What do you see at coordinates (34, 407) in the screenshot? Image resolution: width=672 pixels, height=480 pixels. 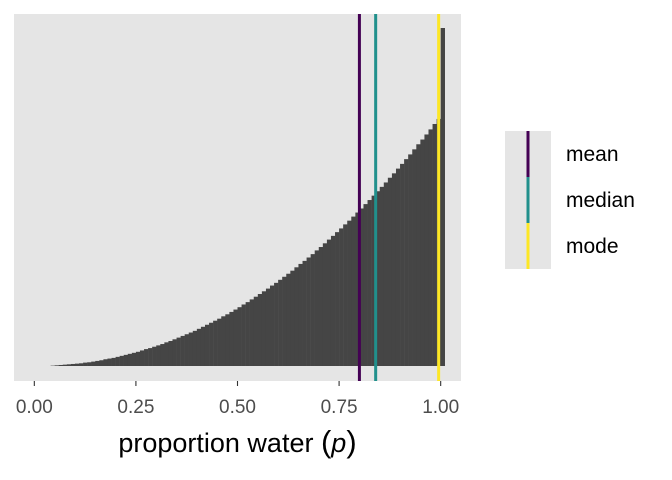 I see `x-tick-label: 0.00` at bounding box center [34, 407].